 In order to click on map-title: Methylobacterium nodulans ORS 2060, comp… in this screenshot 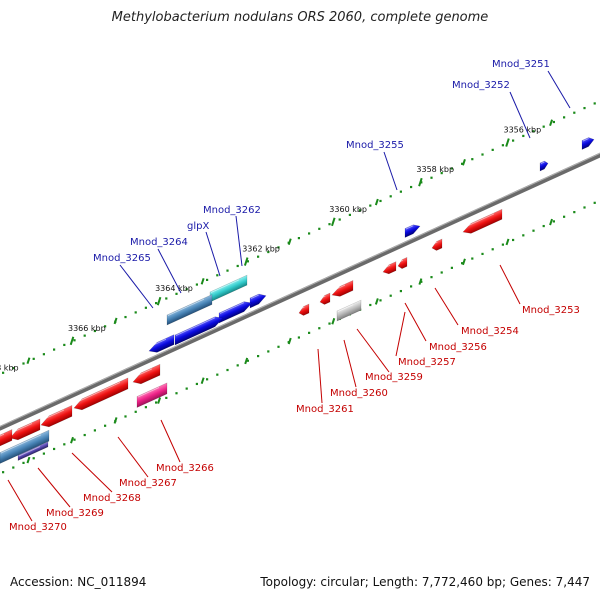, I will do `click(300, 17)`.